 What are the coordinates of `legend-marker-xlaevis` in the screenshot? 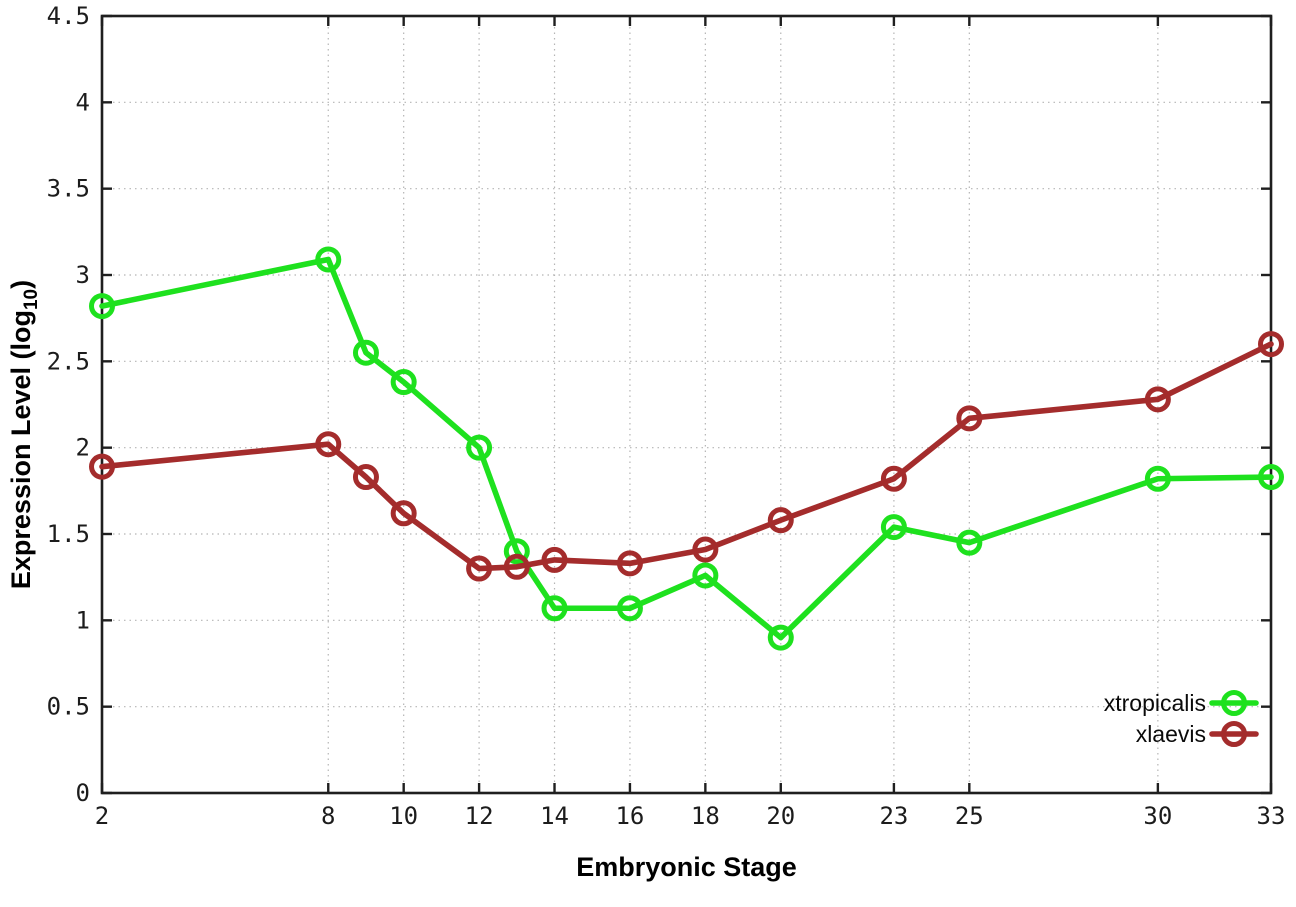 It's located at (1234, 734).